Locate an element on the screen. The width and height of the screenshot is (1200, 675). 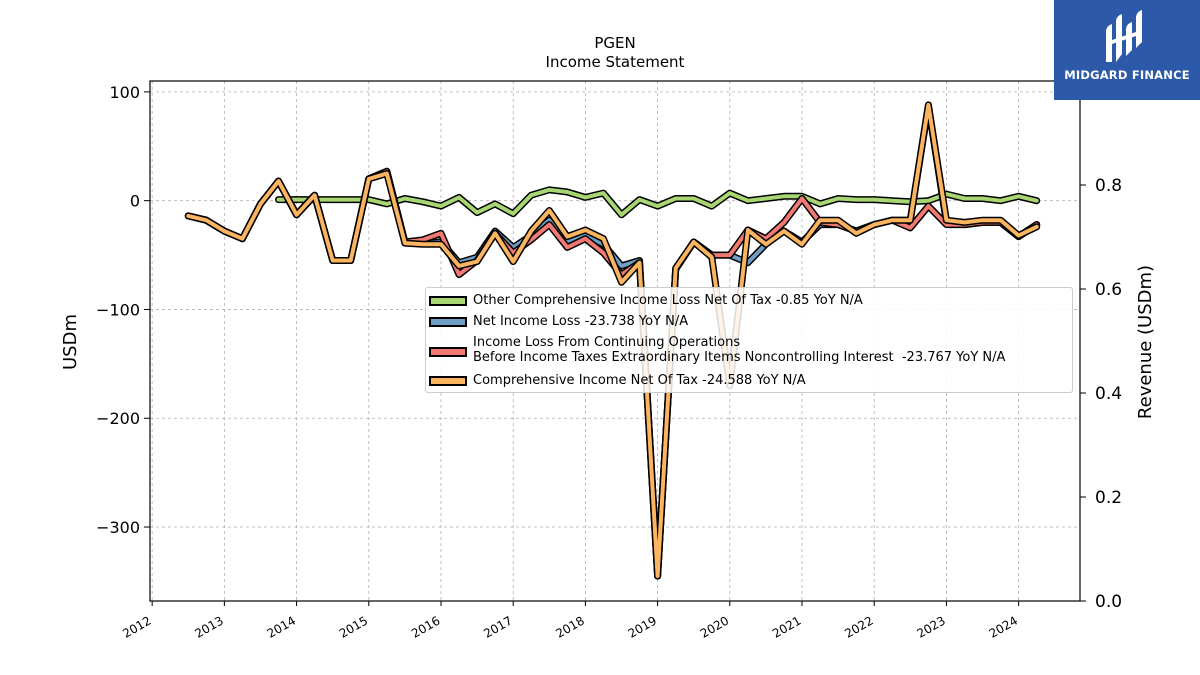
y-right-tick-label: 0.6 is located at coordinates (1108, 290).